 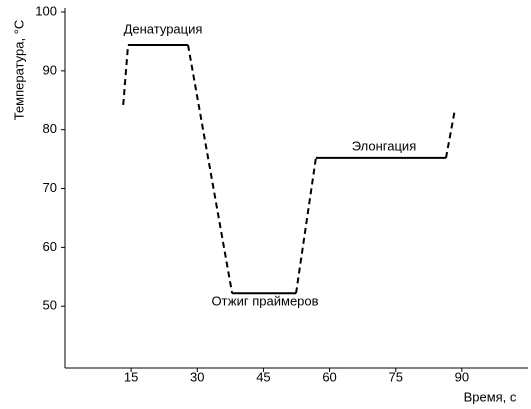 What do you see at coordinates (131, 376) in the screenshot?
I see `x-tick-label: 15` at bounding box center [131, 376].